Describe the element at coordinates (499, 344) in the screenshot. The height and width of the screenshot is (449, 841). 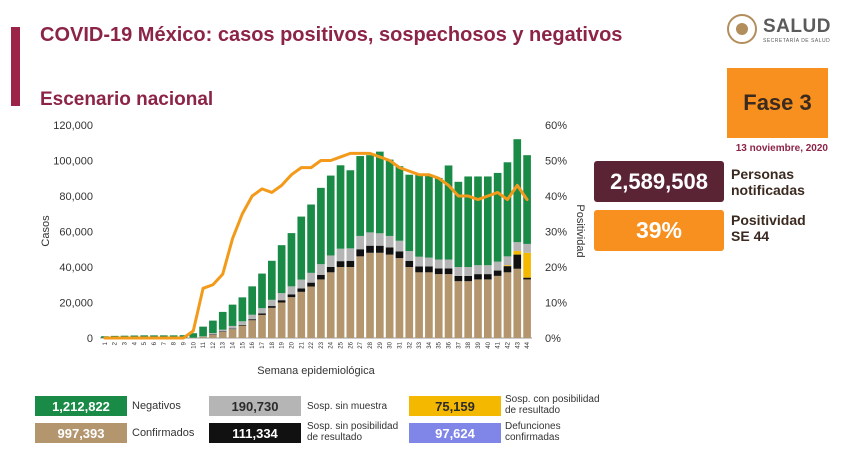
I see `x-tick-label: 41` at that location.